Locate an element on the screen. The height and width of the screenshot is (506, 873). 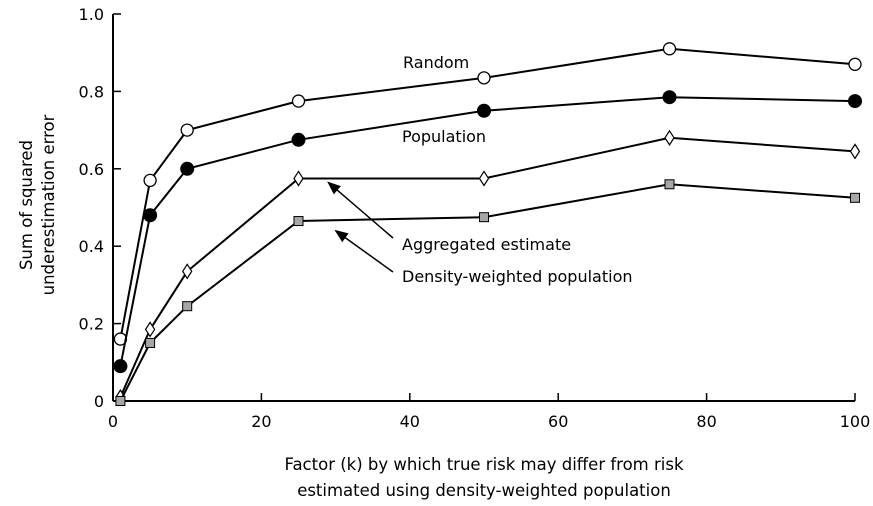
y-axis-title-line-2: underestimation error is located at coordinates (48, 204).